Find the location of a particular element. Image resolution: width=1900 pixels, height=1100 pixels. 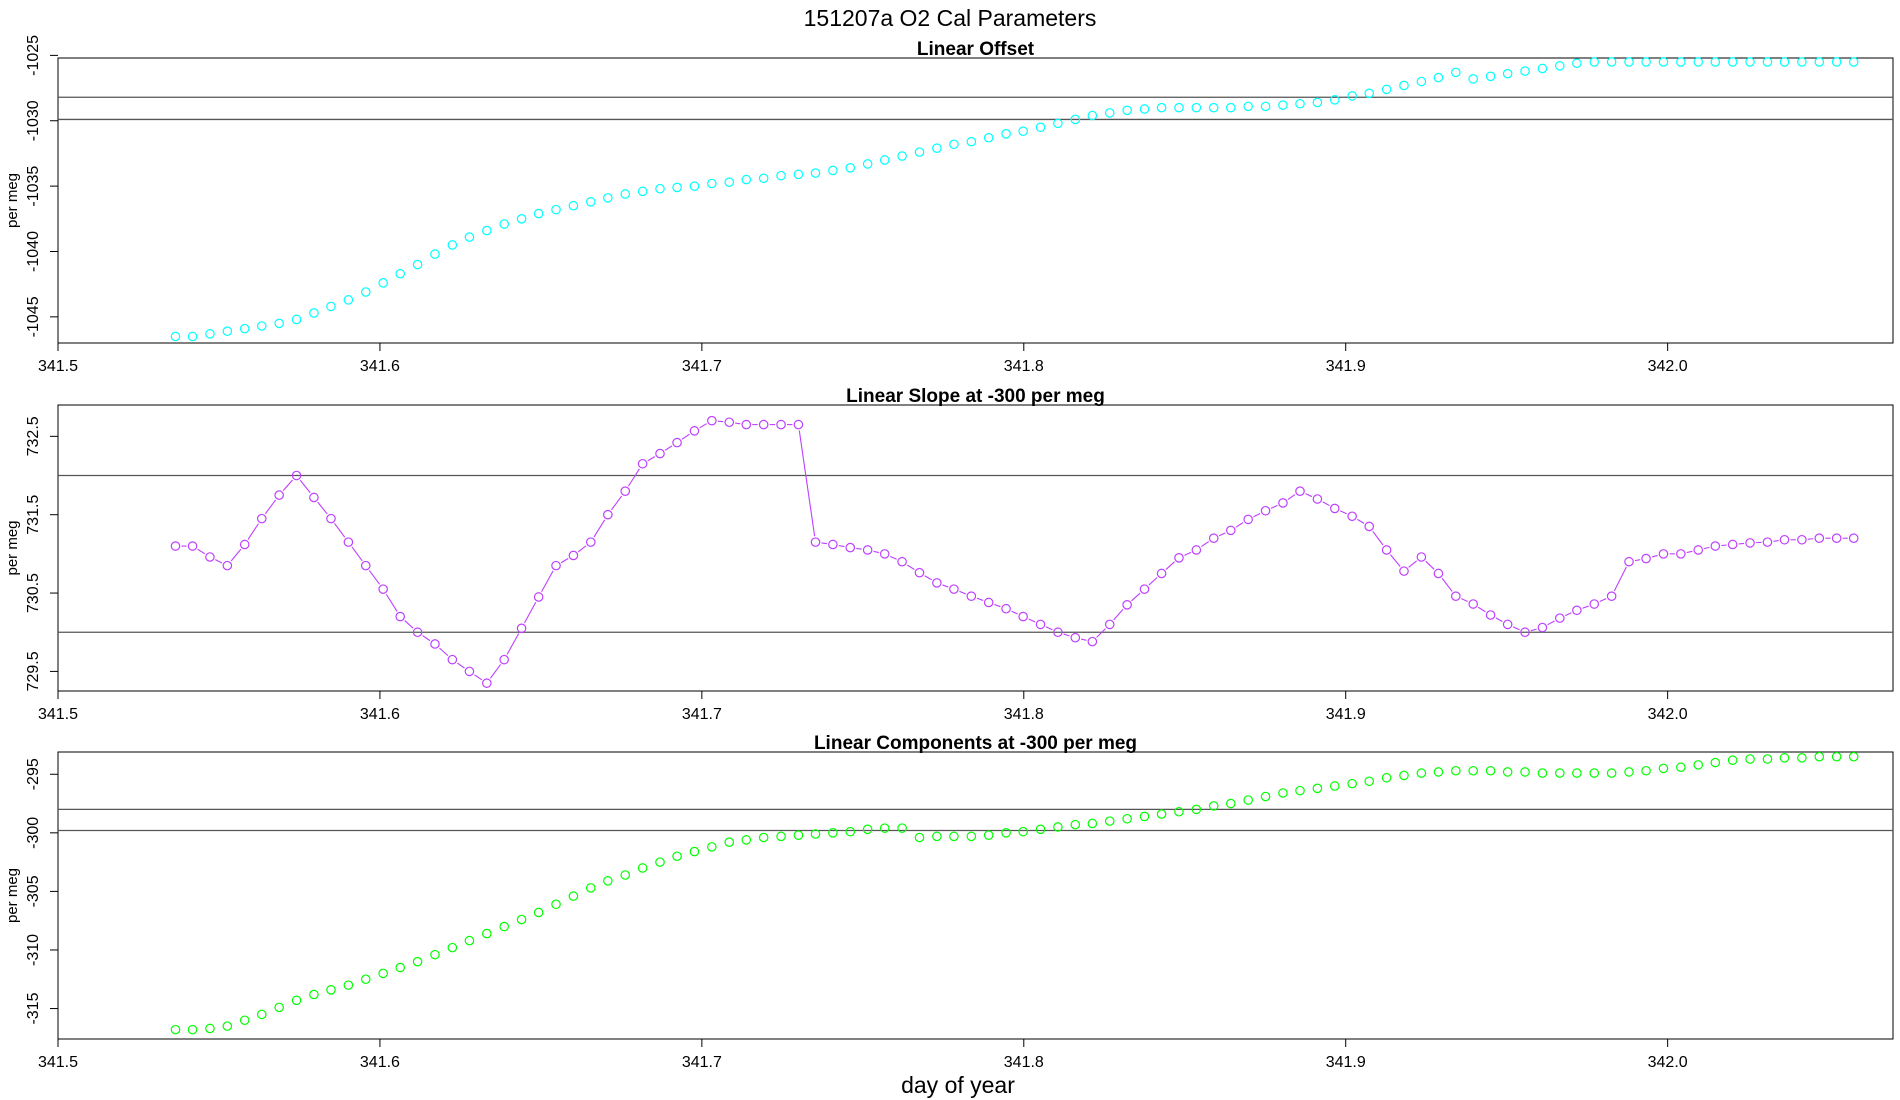

x-axis-label: day of year is located at coordinates (958, 1085).